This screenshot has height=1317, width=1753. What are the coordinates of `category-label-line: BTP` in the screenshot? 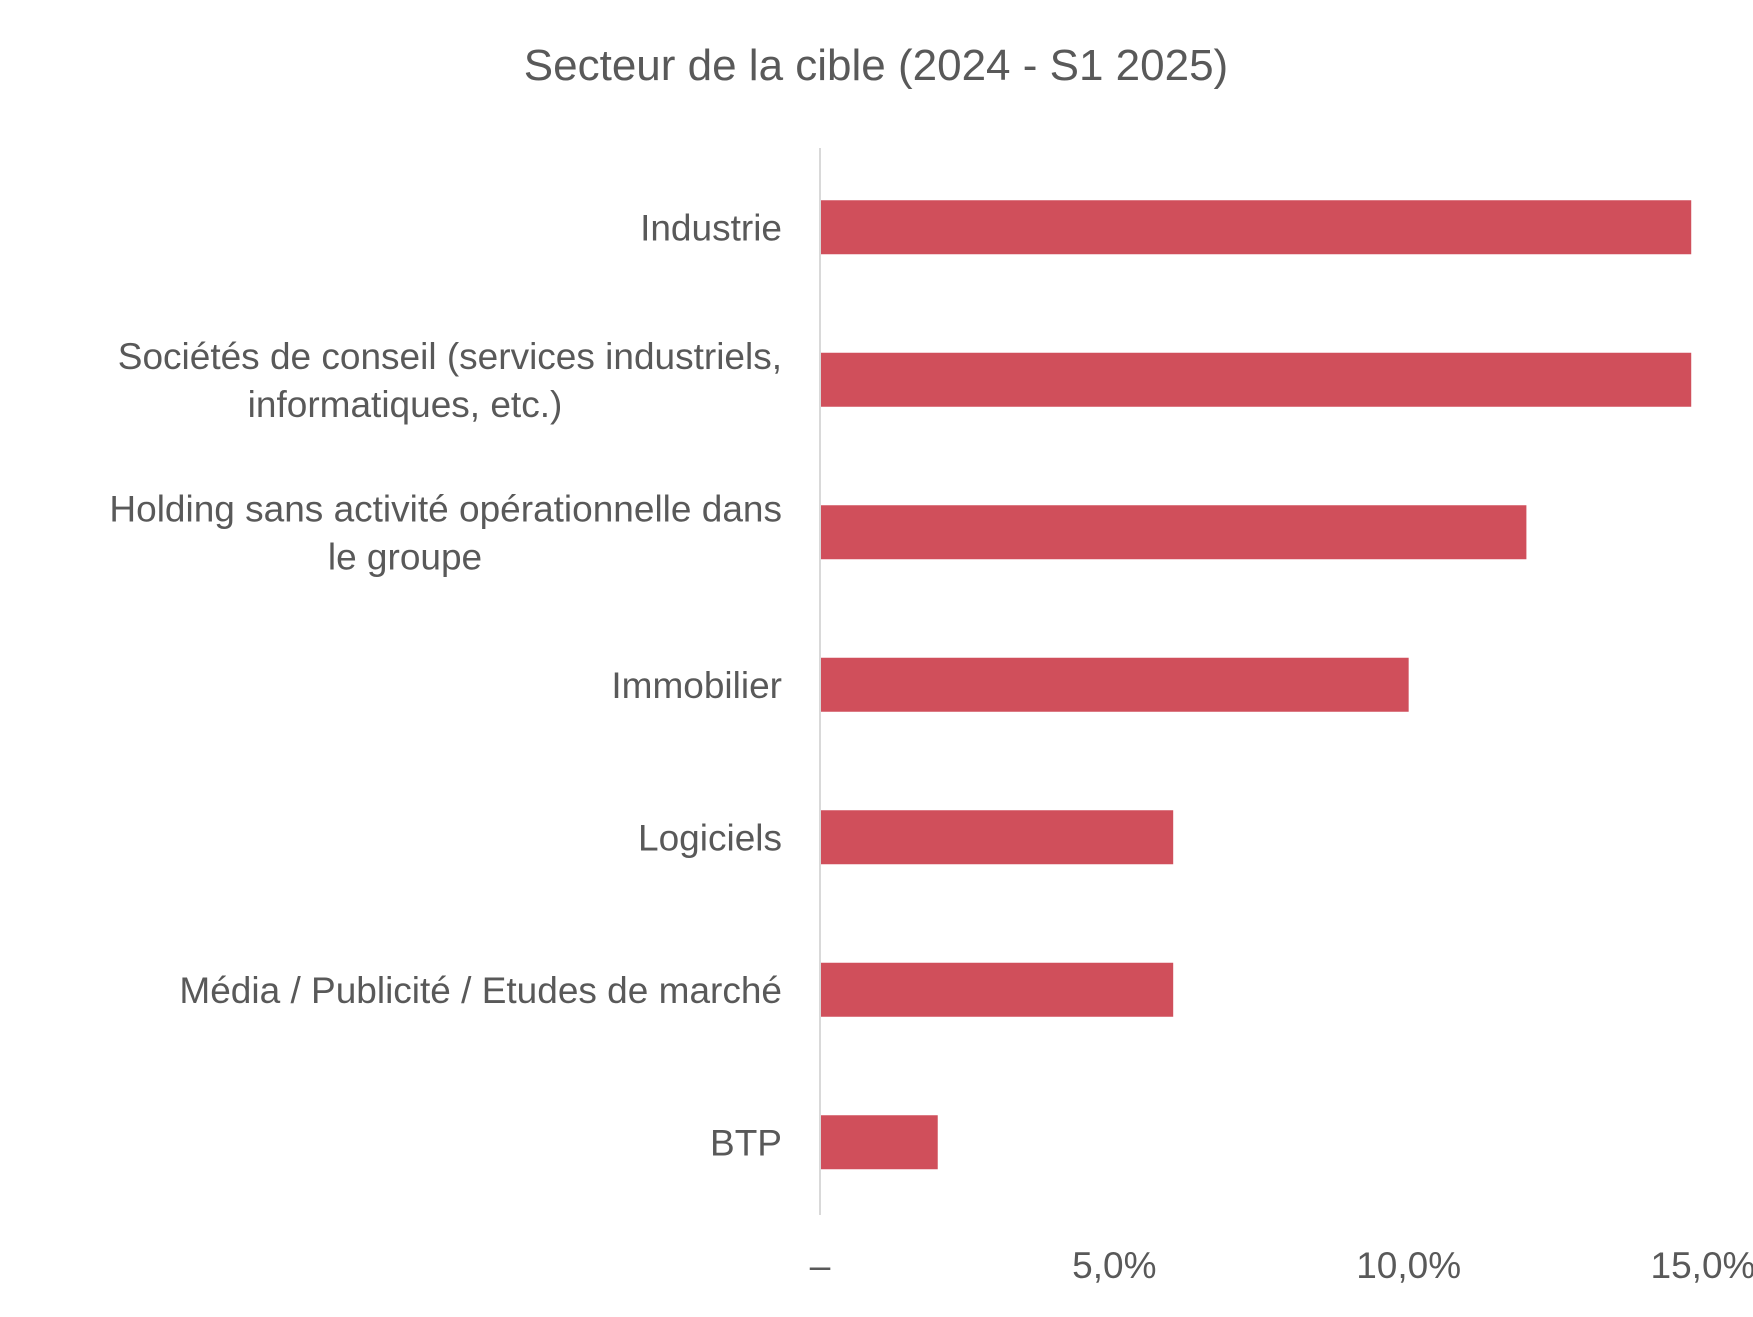 It's located at (746, 1142).